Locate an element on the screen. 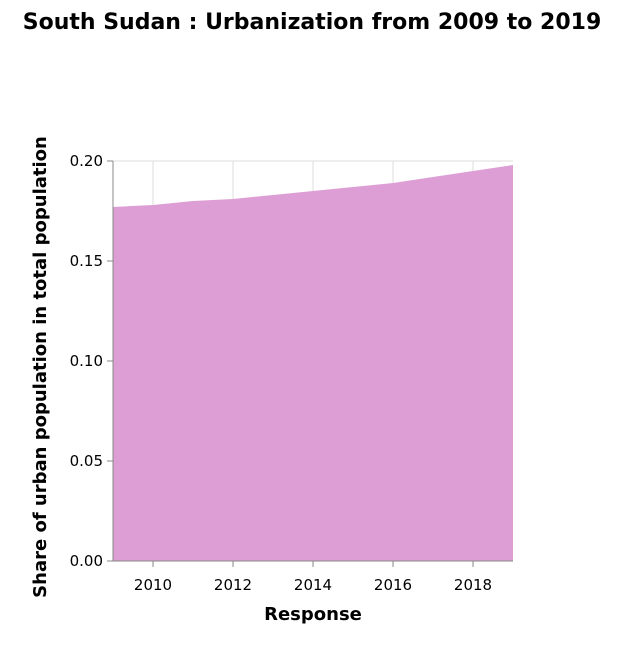 The image size is (624, 656). y-axis-ticks: 0.00 0.05 0.10 0.15 0.20 is located at coordinates (91, 361).